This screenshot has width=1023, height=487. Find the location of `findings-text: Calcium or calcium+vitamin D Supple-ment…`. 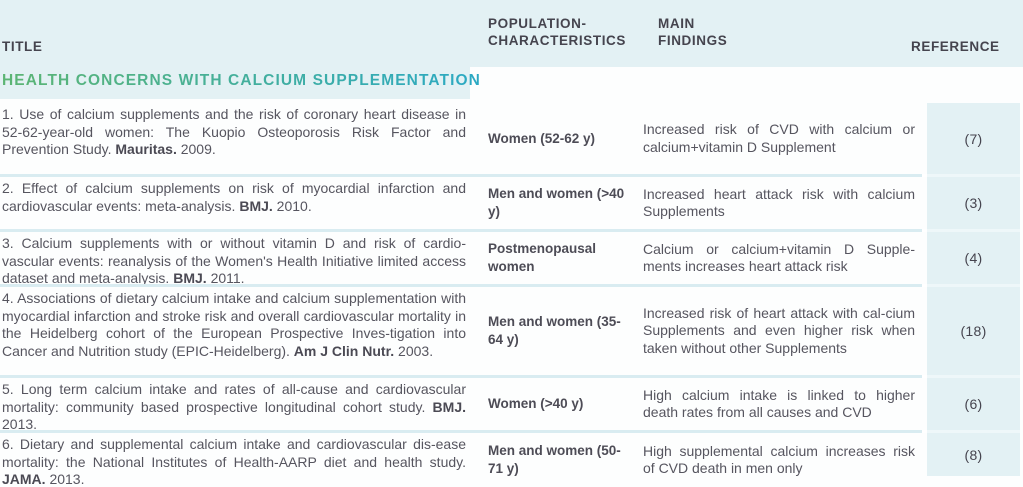

findings-text: Calcium or calcium+vitamin D Supple-ment… is located at coordinates (779, 257).